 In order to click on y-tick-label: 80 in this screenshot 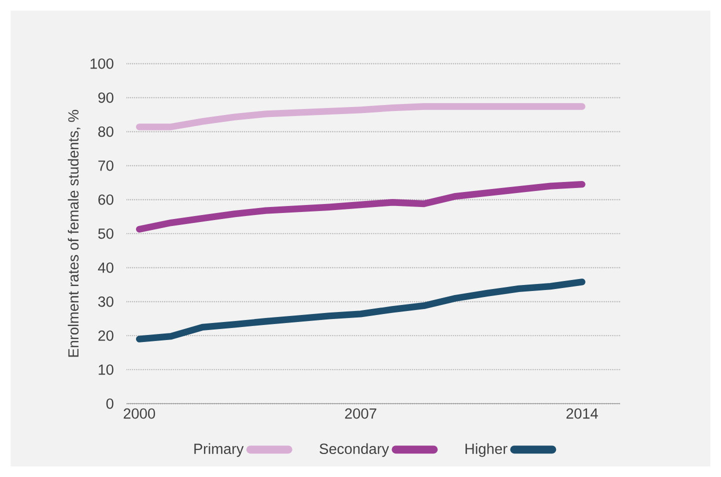, I will do `click(106, 131)`.